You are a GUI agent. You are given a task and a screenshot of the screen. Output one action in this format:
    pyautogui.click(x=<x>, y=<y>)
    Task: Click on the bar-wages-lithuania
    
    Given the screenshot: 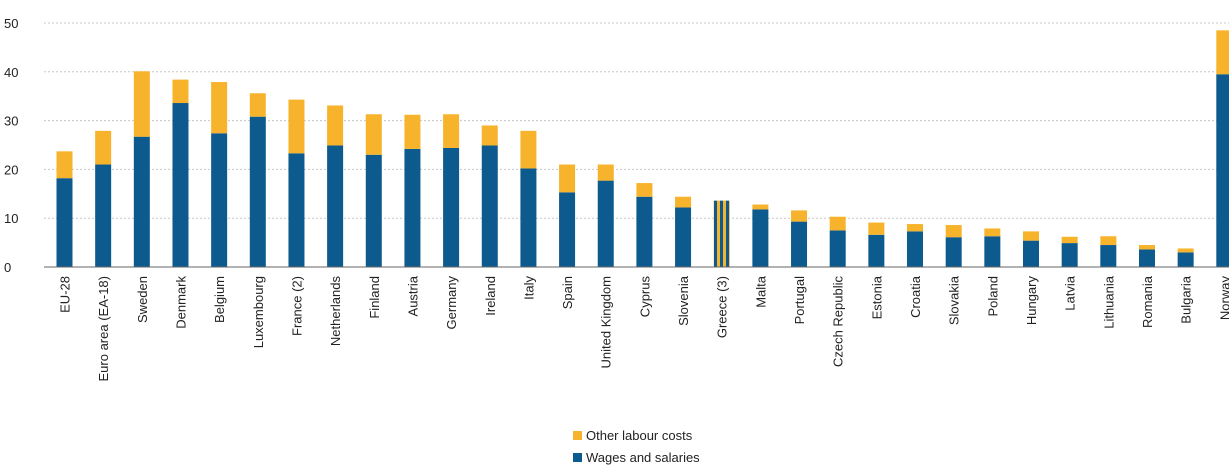 What is the action you would take?
    pyautogui.click(x=1108, y=256)
    